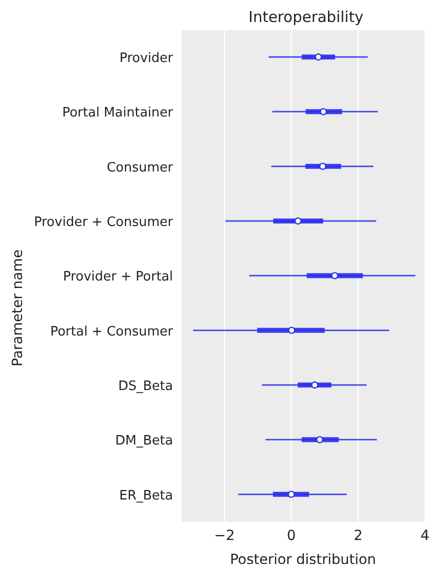 This screenshot has height=569, width=431. What do you see at coordinates (146, 58) in the screenshot?
I see `y-tick-label: Provider` at bounding box center [146, 58].